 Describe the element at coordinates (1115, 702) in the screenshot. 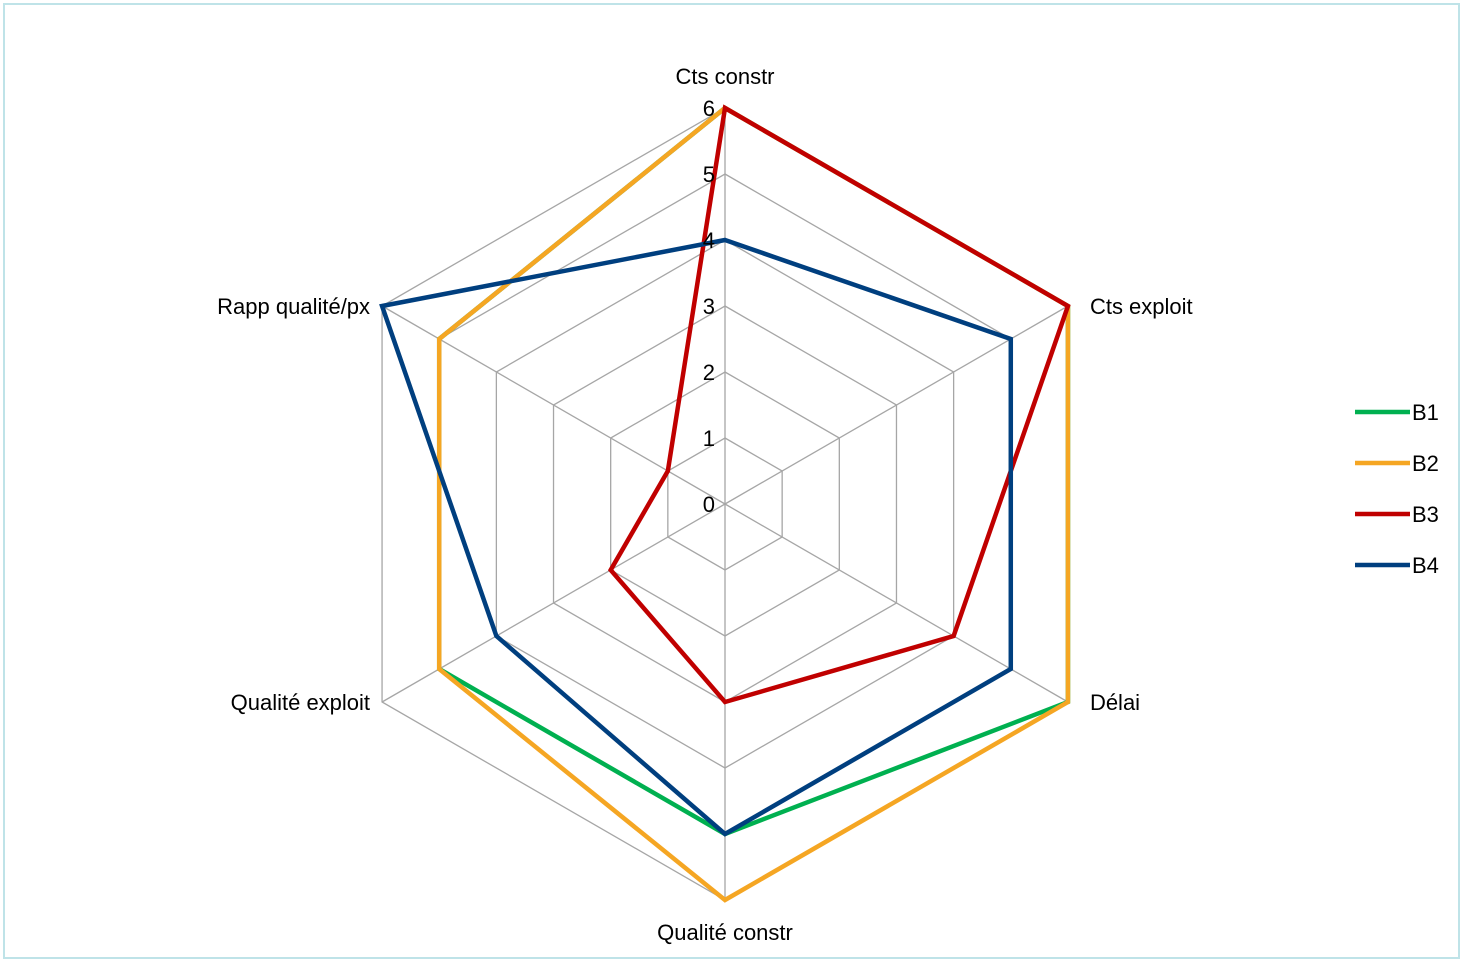

I see `axis-label: Délai` at that location.